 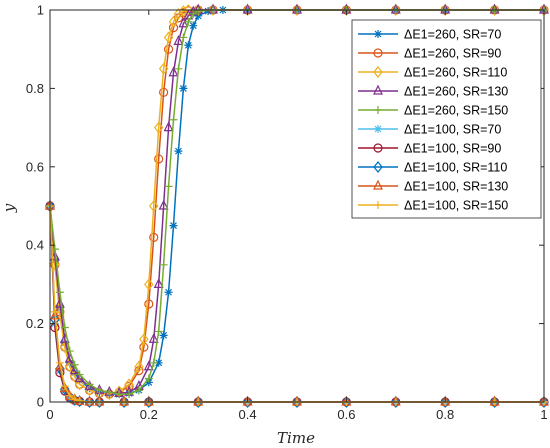 I want to click on x-axis-label: Time, so click(x=296, y=438).